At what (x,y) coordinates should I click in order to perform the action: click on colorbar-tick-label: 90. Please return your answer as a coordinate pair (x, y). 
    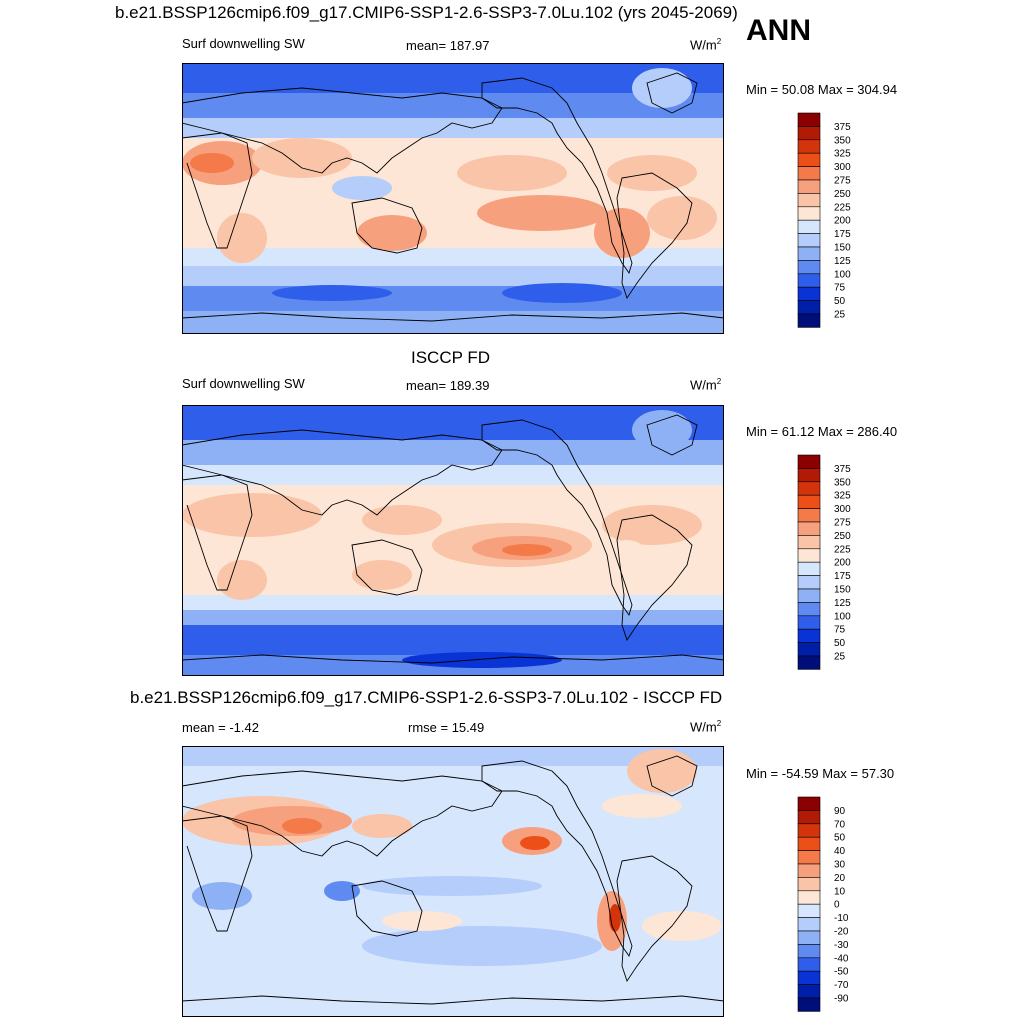
    Looking at the image, I should click on (840, 811).